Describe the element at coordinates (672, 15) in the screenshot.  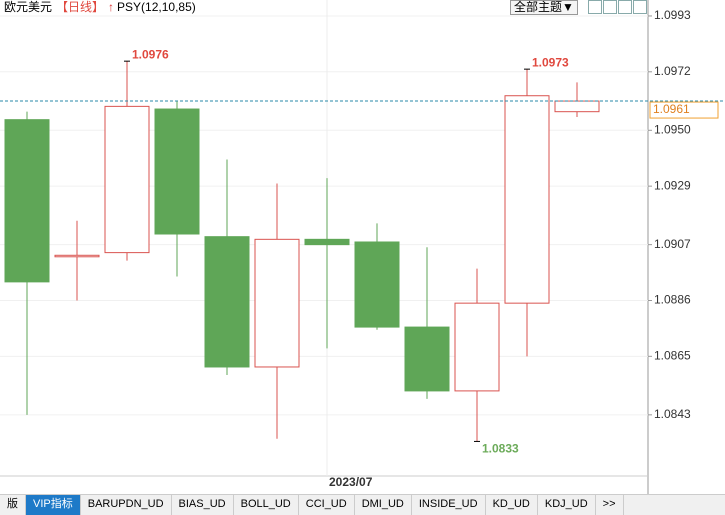
I see `y-tick-label: 1.0993` at that location.